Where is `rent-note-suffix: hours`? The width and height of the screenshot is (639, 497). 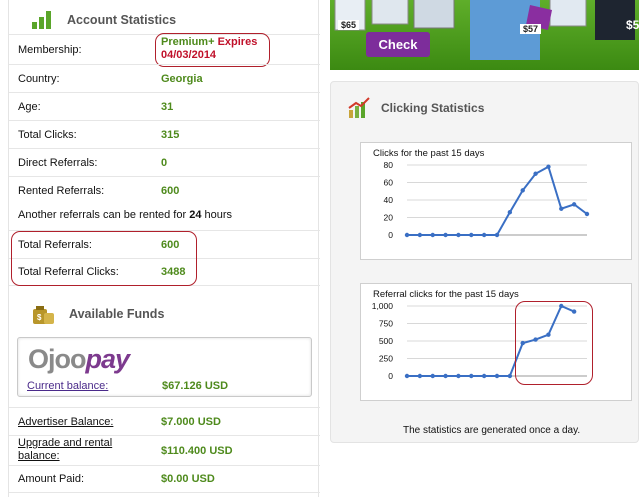
rent-note-suffix: hours is located at coordinates (218, 215).